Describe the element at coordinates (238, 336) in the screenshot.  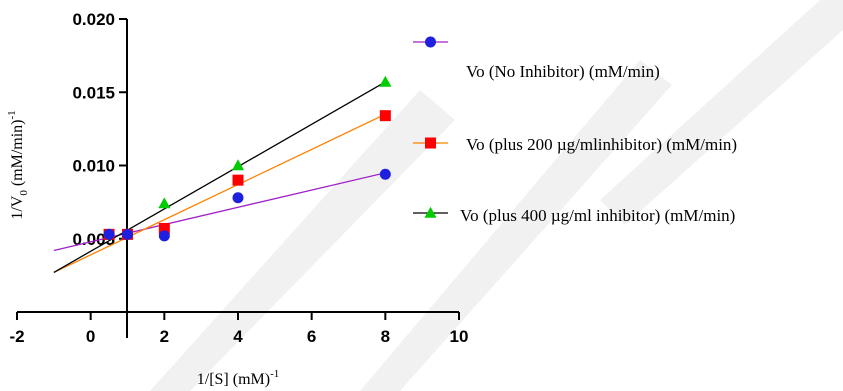
I see `x-tick-label: 4` at that location.